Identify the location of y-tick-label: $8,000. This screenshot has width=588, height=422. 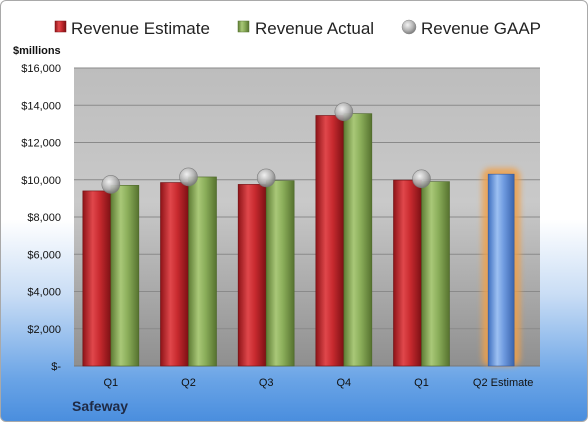
(44, 218).